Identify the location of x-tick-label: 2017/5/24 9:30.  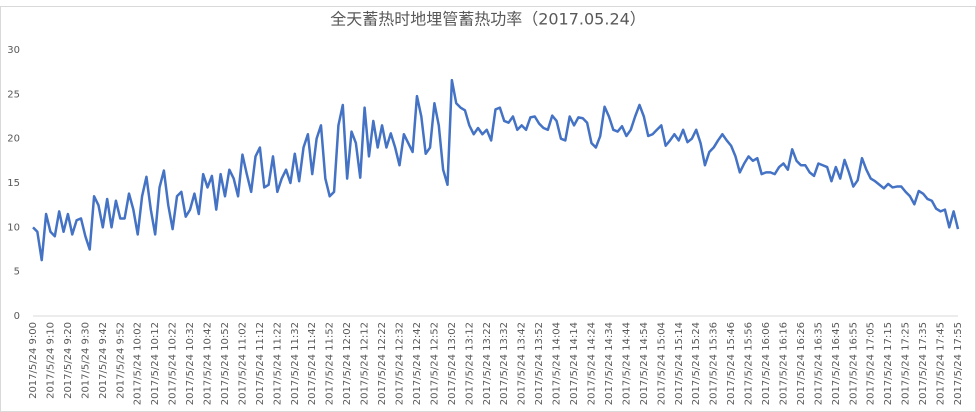
(85, 360).